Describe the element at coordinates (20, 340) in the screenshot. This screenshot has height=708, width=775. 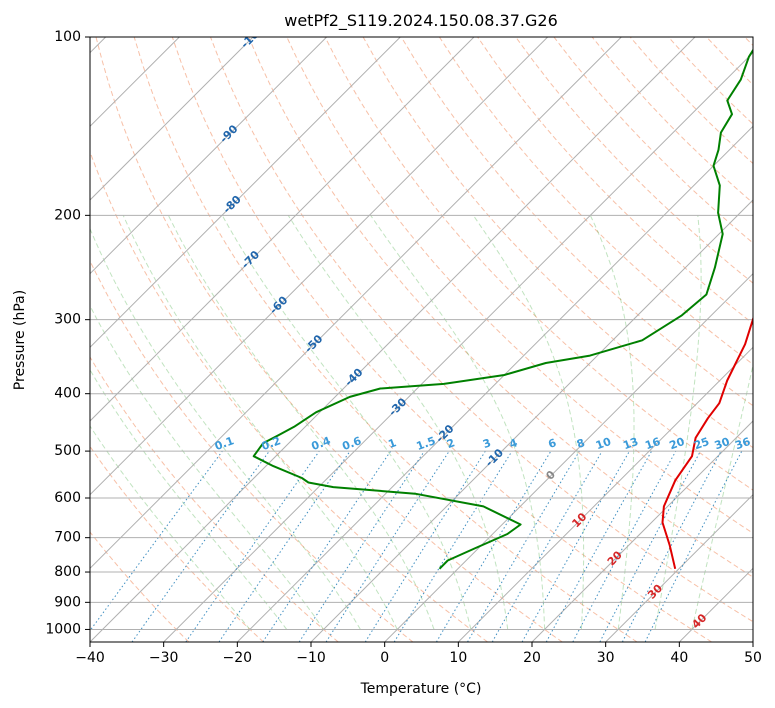
I see `y-axis-title: Pressure (hPa)` at that location.